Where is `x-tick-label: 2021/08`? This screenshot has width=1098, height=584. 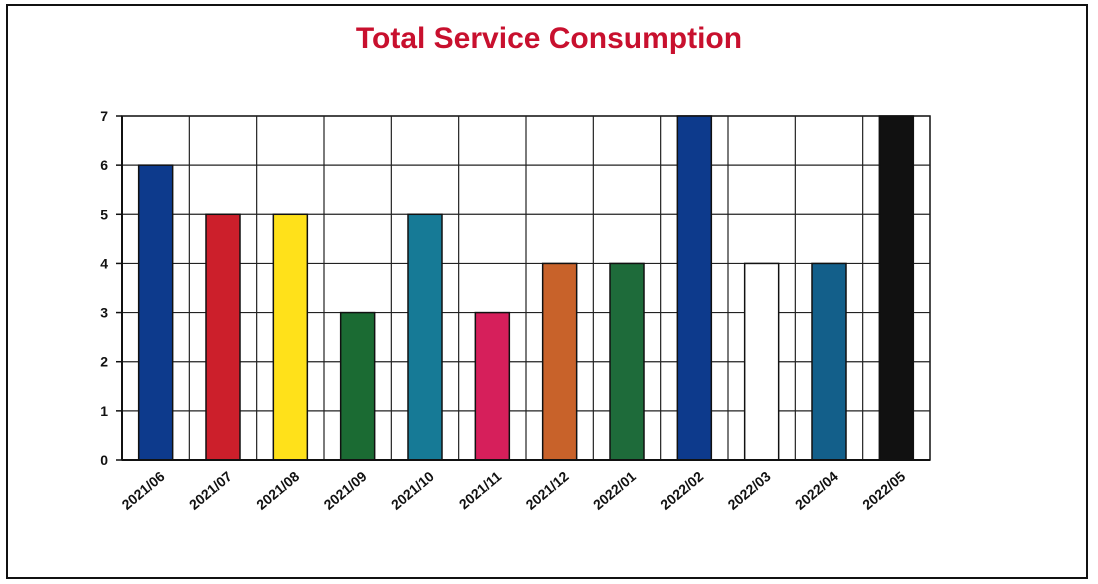
x-tick-label: 2021/08 is located at coordinates (277, 490).